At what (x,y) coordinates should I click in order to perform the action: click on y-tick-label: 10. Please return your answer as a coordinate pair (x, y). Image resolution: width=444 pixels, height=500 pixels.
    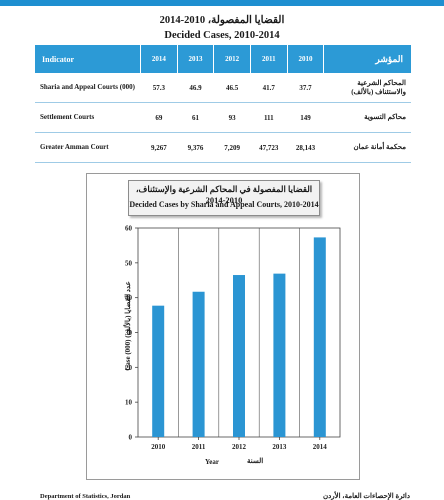
    Looking at the image, I should click on (129, 403).